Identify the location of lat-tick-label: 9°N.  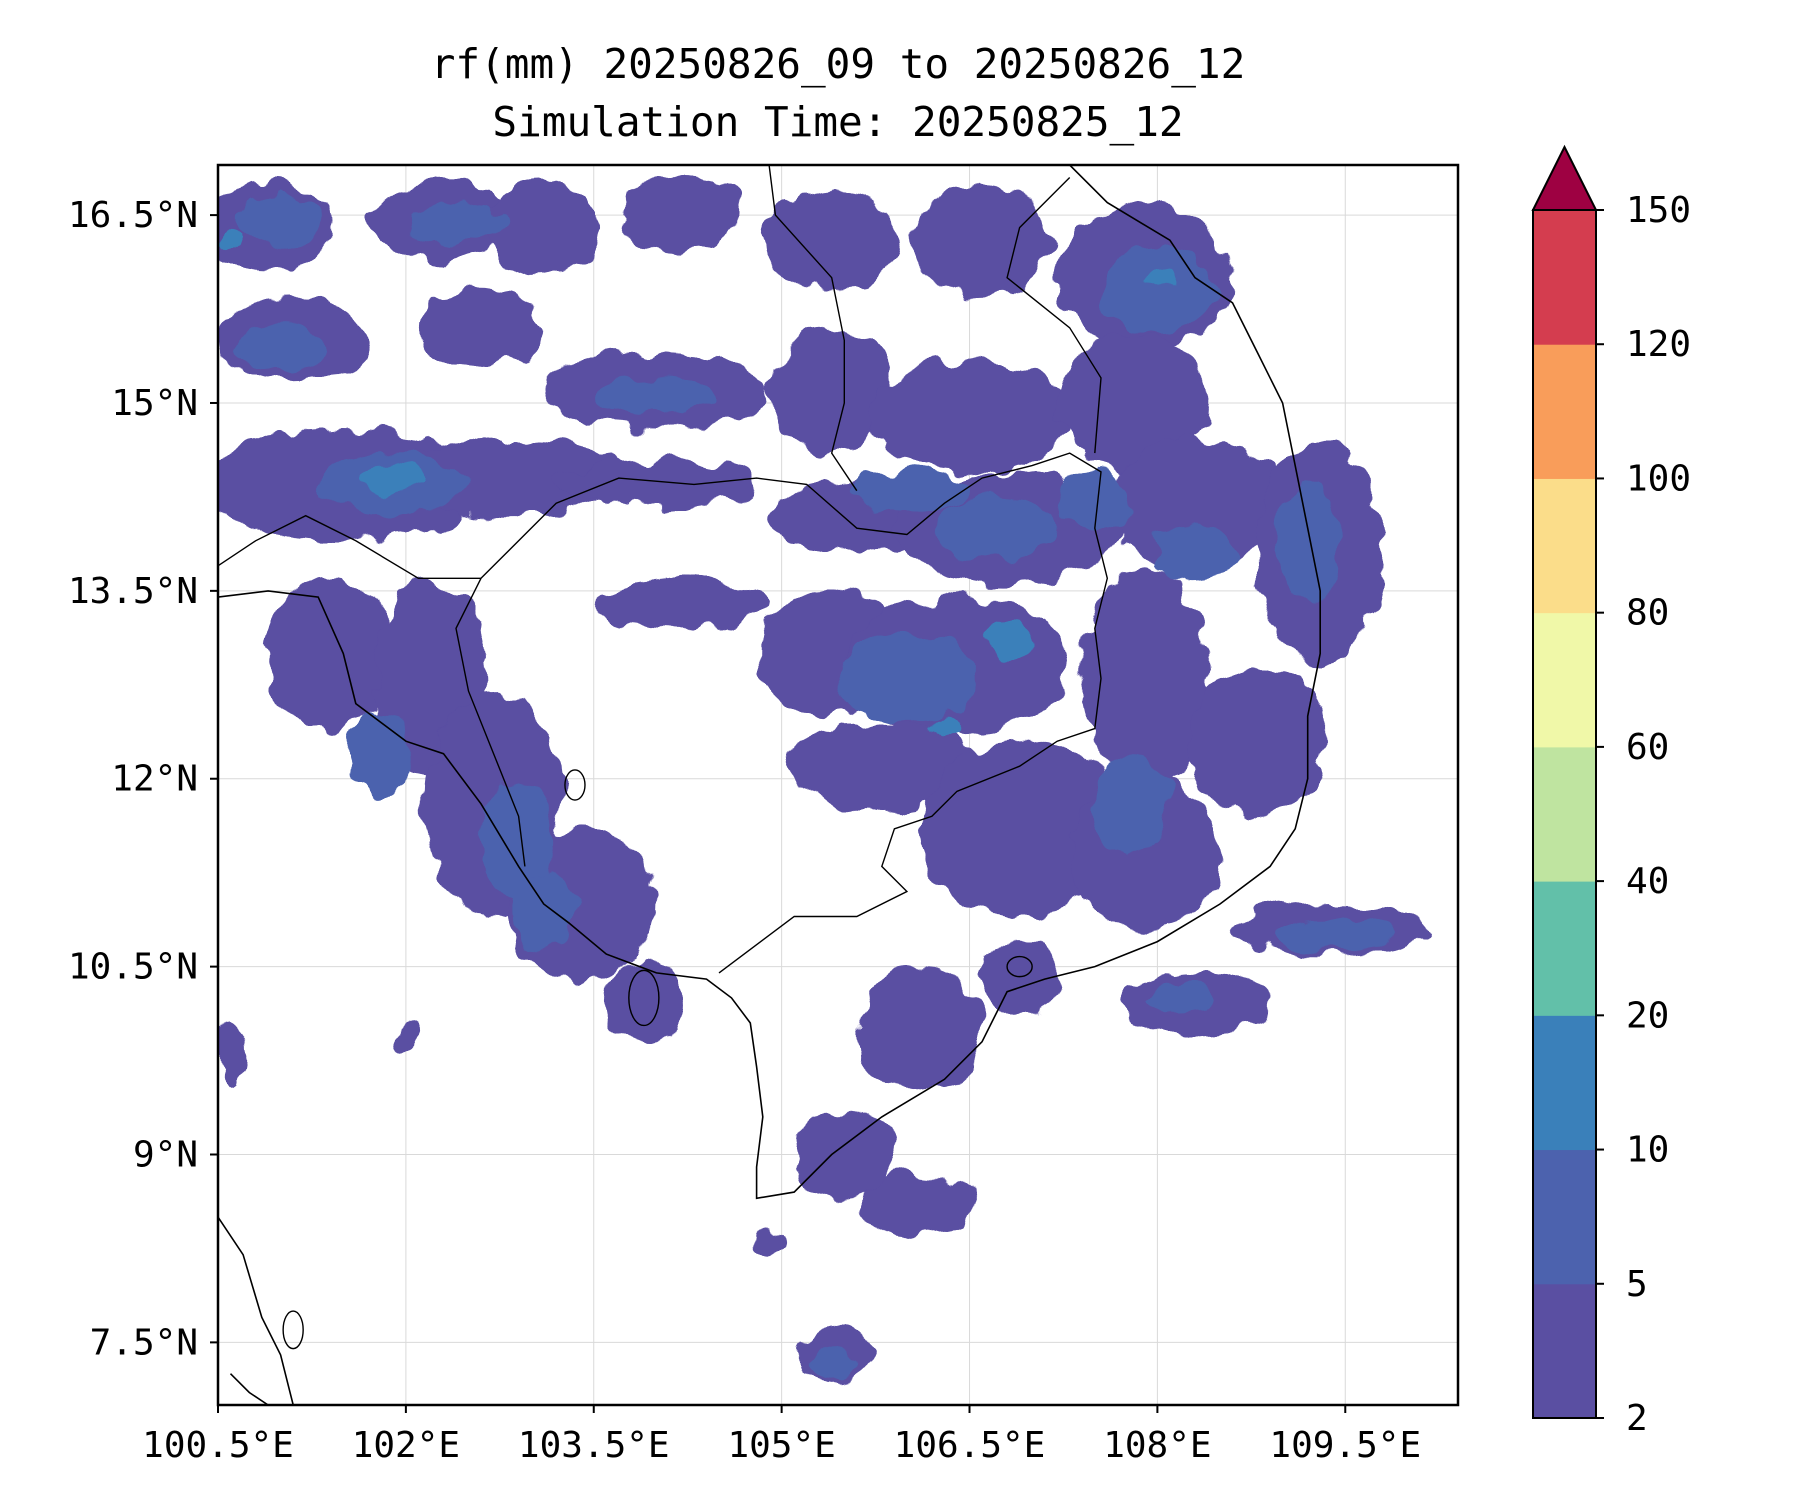
(165, 1154).